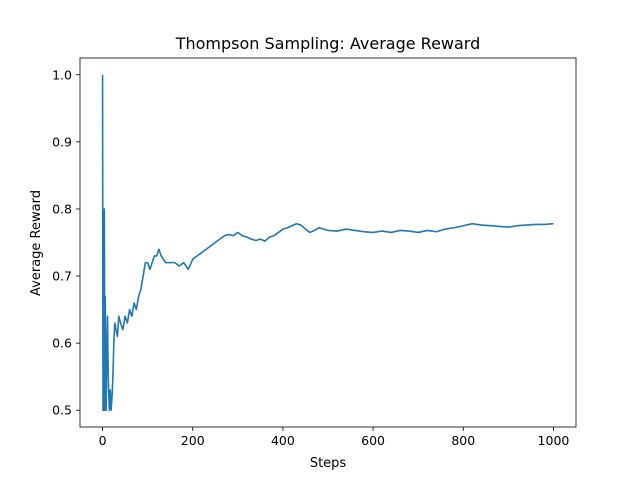 The height and width of the screenshot is (480, 640). I want to click on x-tick-label: 200, so click(193, 440).